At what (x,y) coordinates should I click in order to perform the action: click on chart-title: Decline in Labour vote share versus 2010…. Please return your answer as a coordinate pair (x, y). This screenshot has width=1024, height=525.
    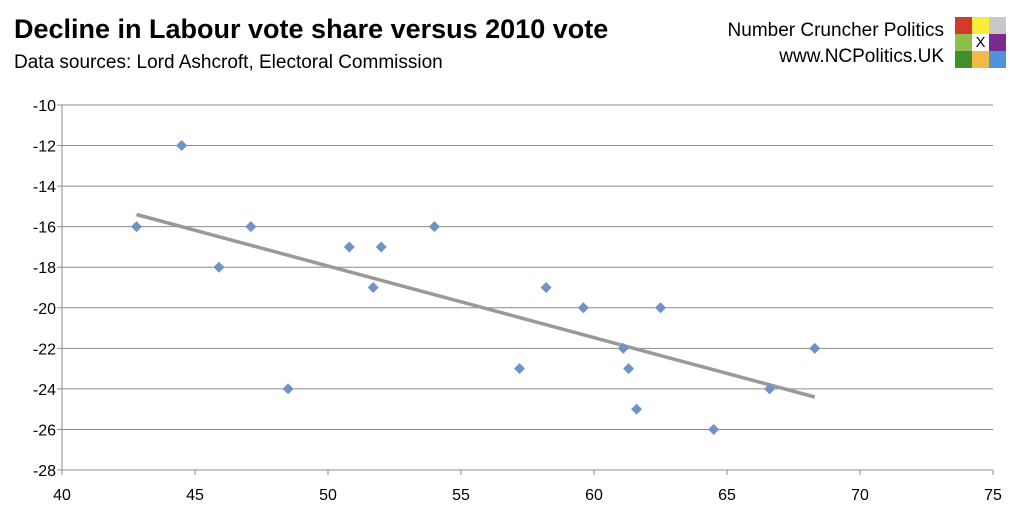
    Looking at the image, I should click on (311, 29).